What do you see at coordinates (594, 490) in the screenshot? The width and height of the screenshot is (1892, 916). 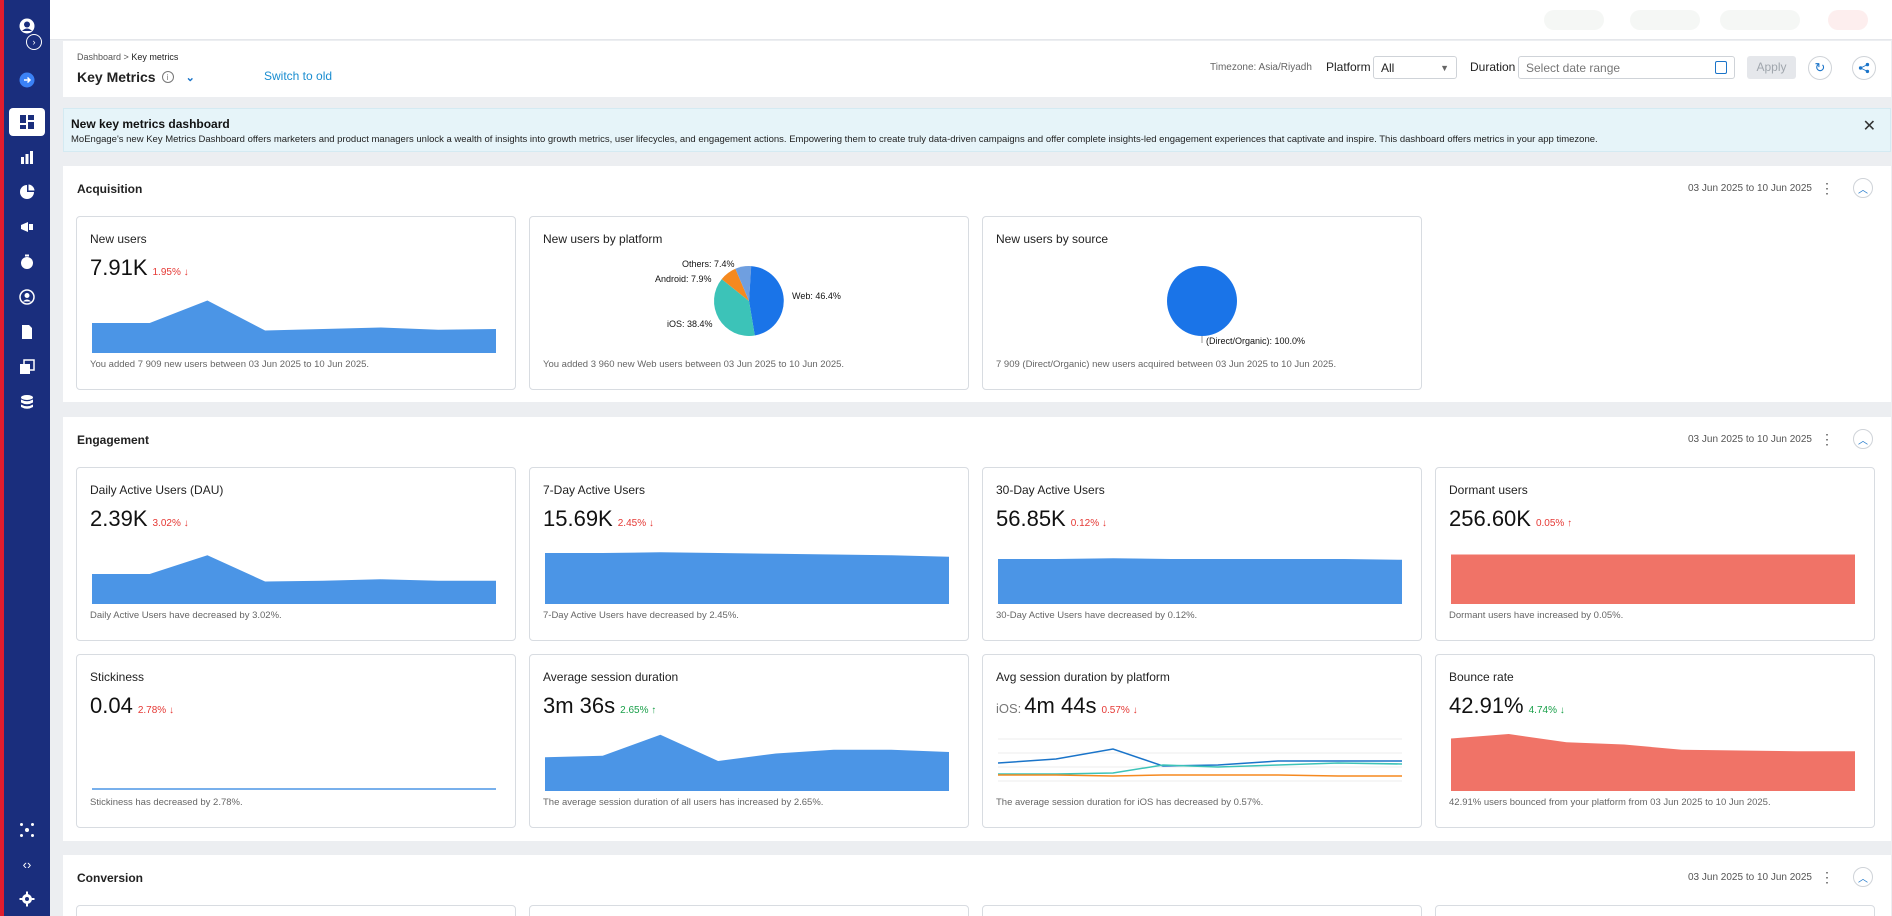 I see `card-title: 7-Day Active Users` at bounding box center [594, 490].